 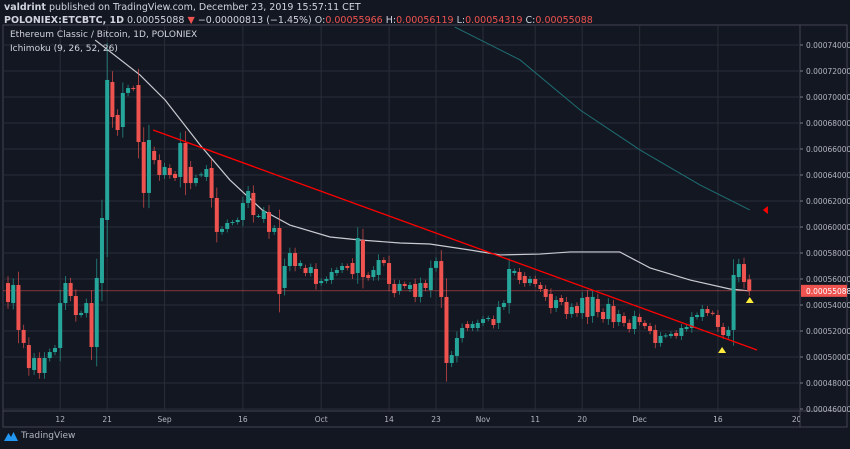 I want to click on price-tick-label: 0.00074000, so click(x=828, y=45).